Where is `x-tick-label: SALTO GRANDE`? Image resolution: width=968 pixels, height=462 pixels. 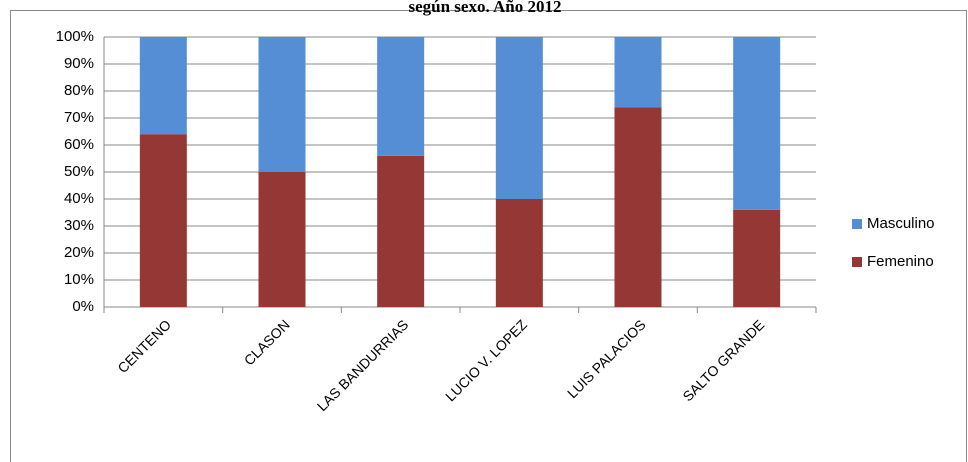 x-tick-label: SALTO GRANDE is located at coordinates (723, 360).